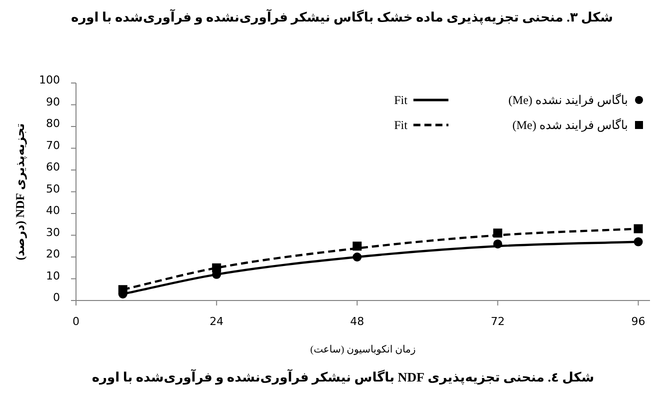  What do you see at coordinates (53, 123) in the screenshot?
I see `y-tick-label: 80` at bounding box center [53, 123].